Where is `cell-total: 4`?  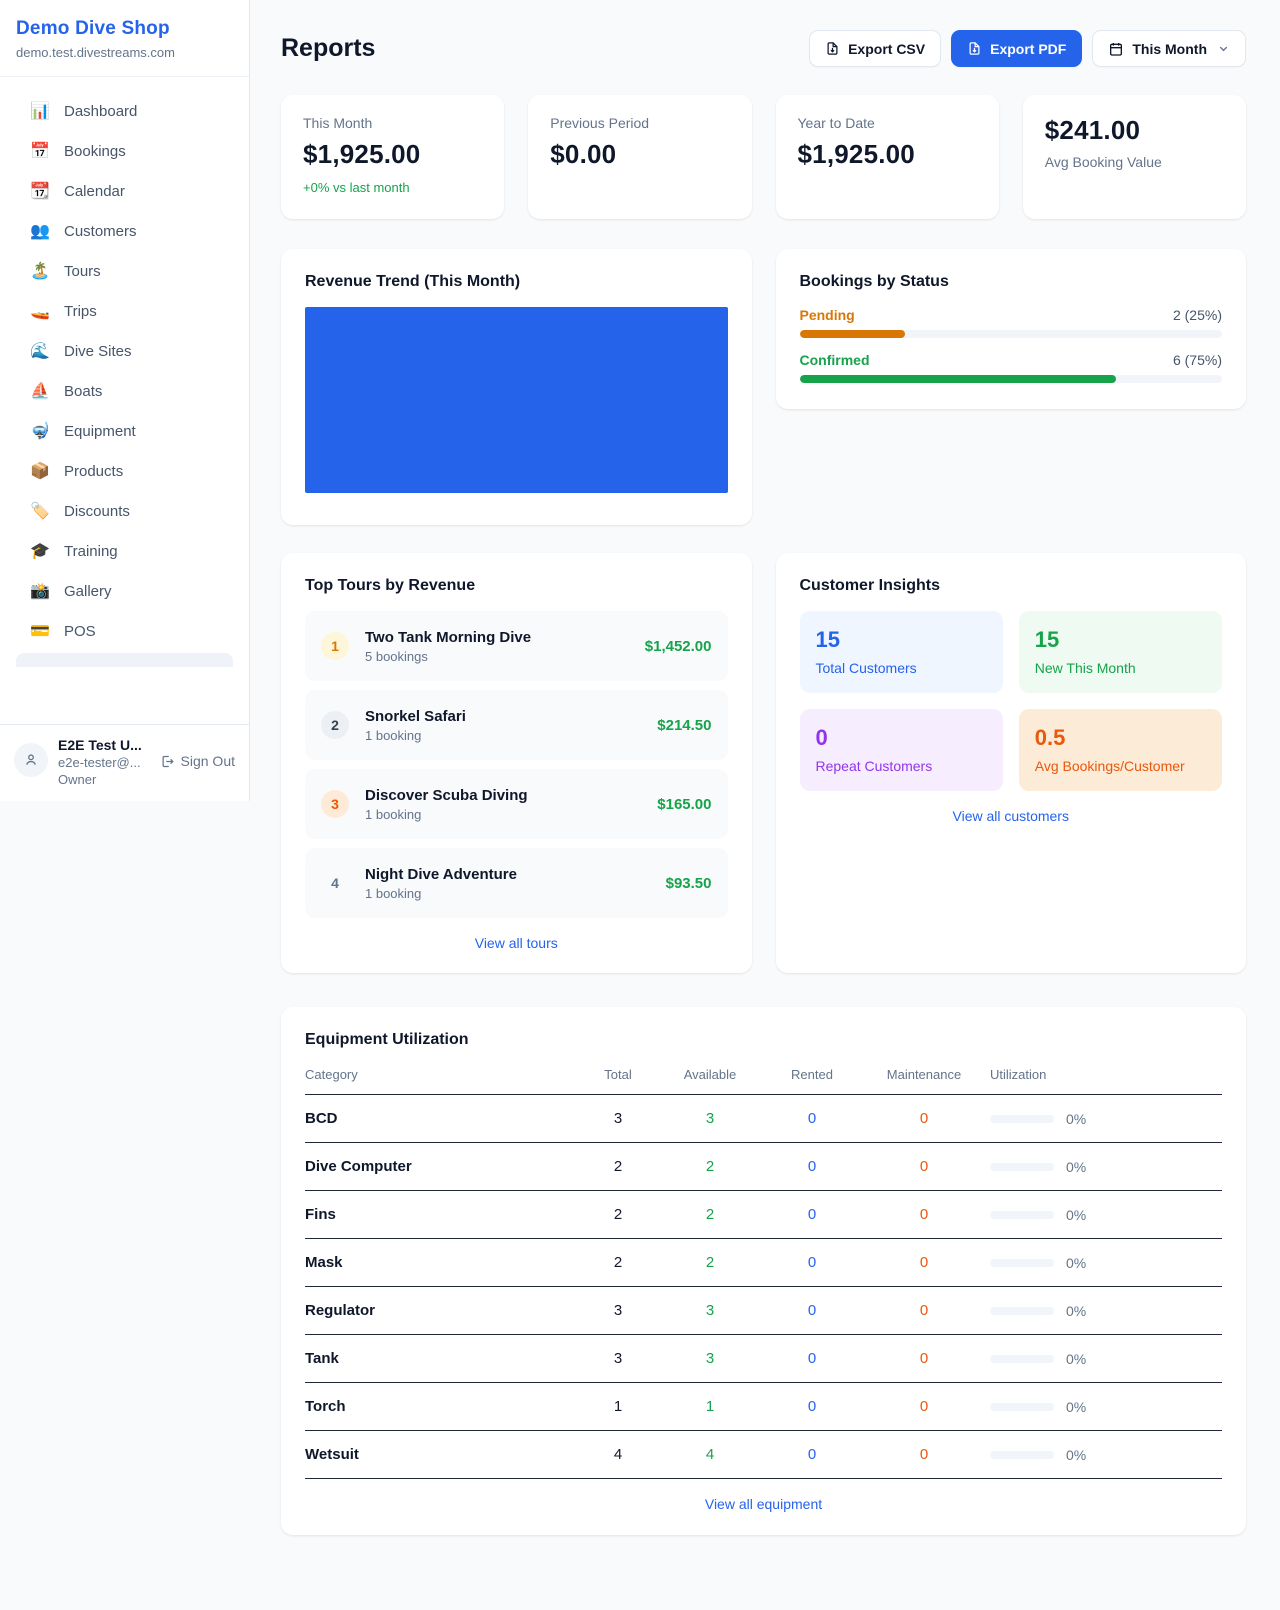
cell-total: 4 is located at coordinates (618, 1454).